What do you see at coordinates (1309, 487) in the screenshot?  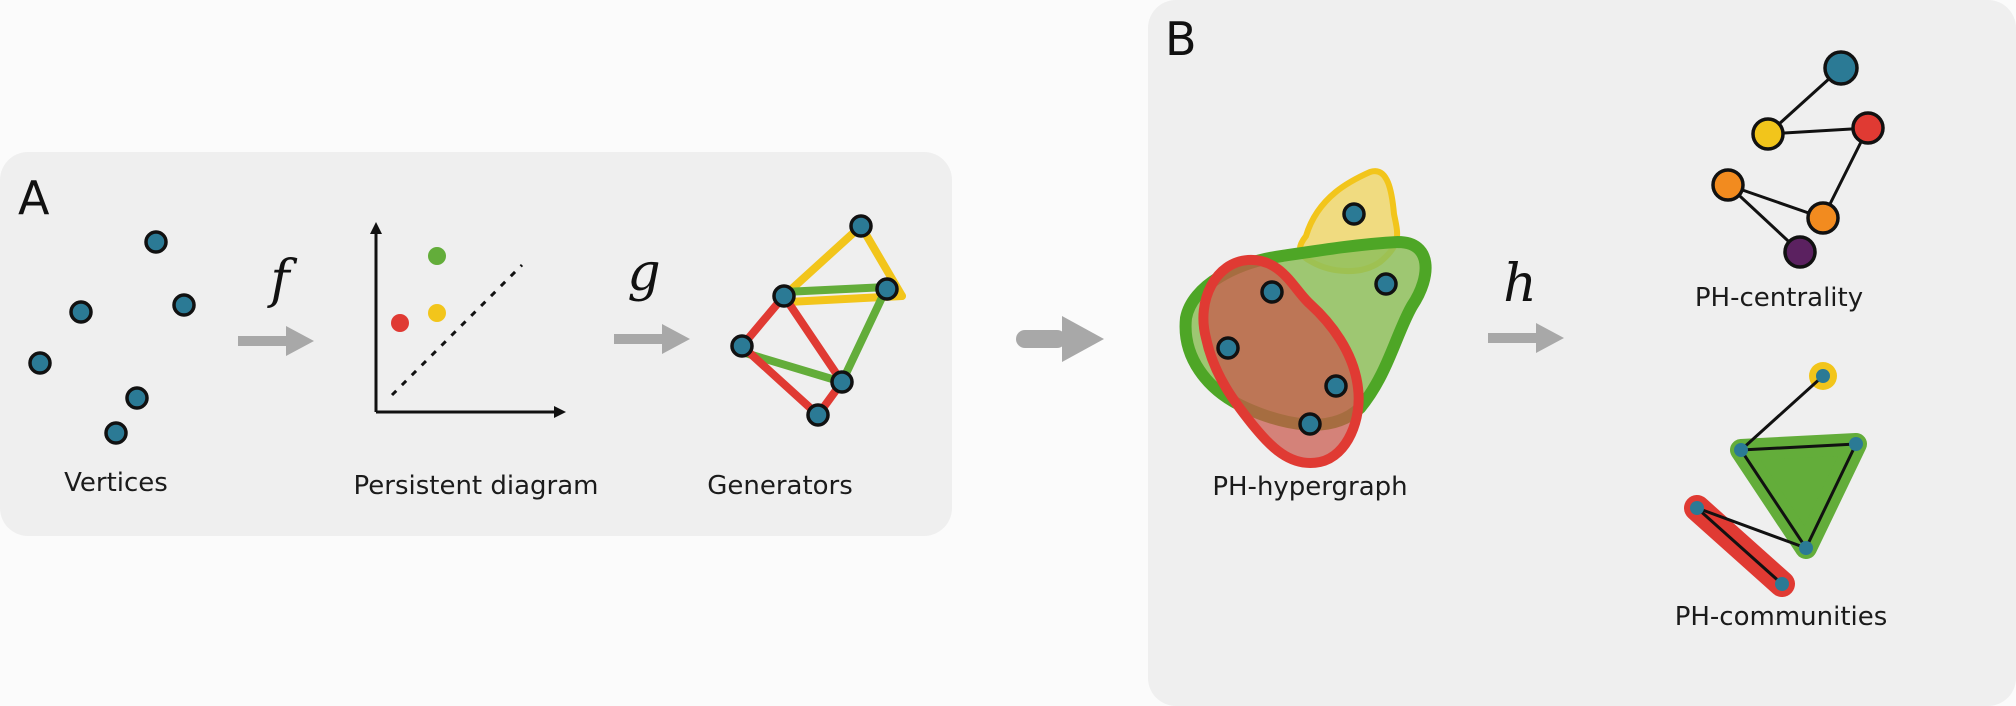 I see `hypergraph-label: PH-hypergraph` at bounding box center [1309, 487].